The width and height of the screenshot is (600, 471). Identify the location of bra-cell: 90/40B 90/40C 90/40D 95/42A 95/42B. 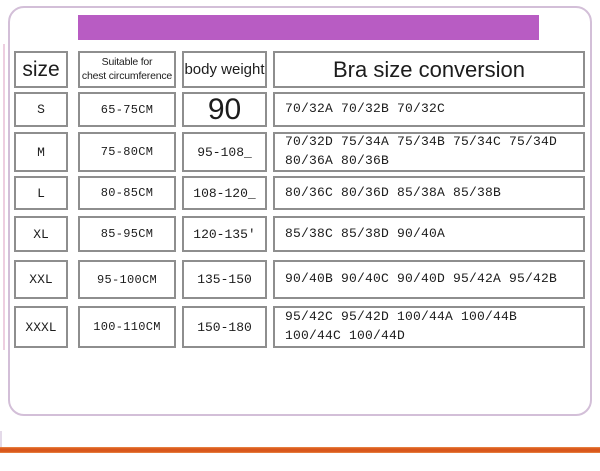
(429, 279).